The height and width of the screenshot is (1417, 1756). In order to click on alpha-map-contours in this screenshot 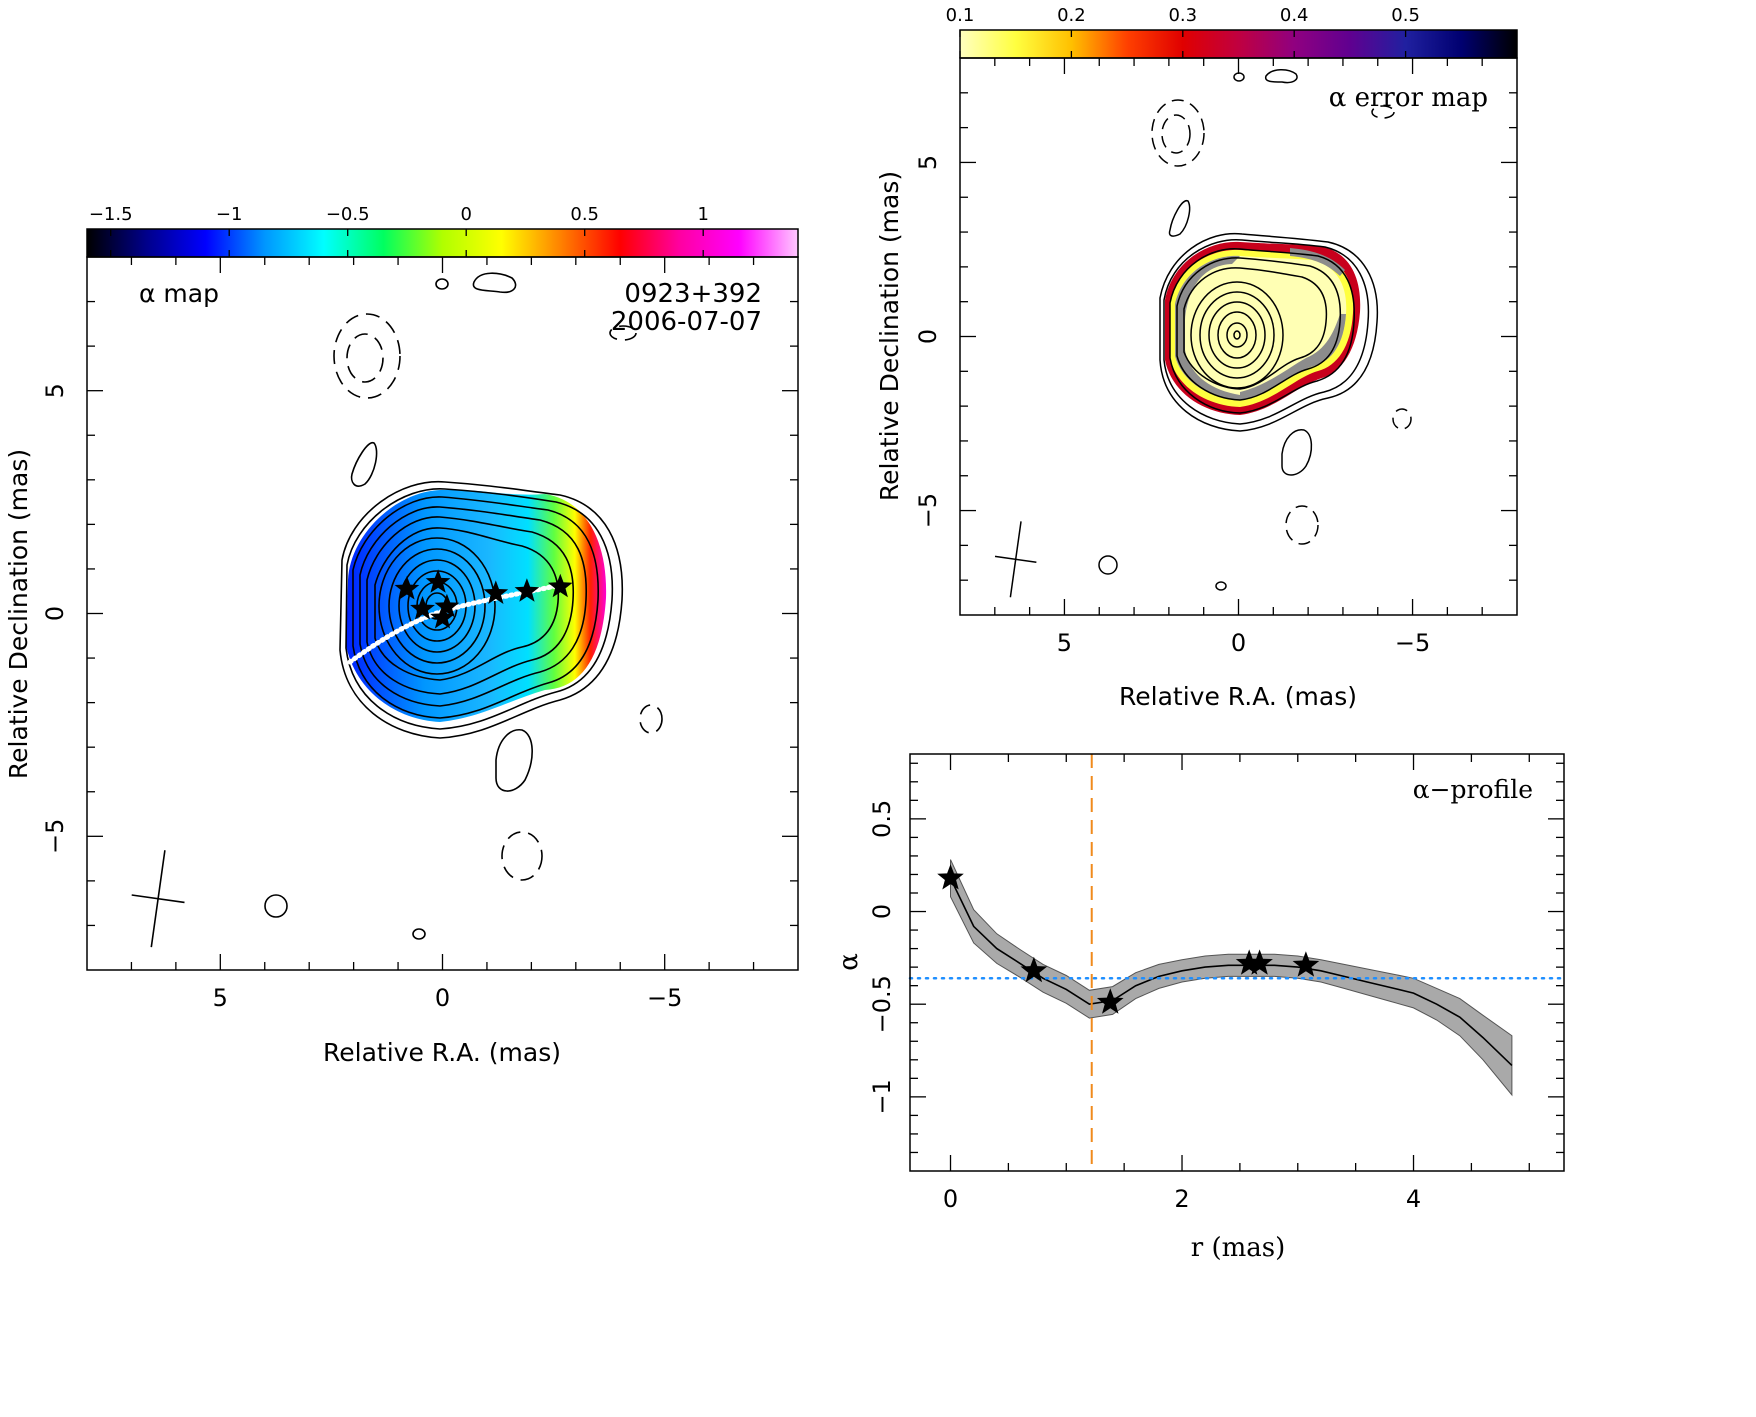, I will do `click(444, 606)`.